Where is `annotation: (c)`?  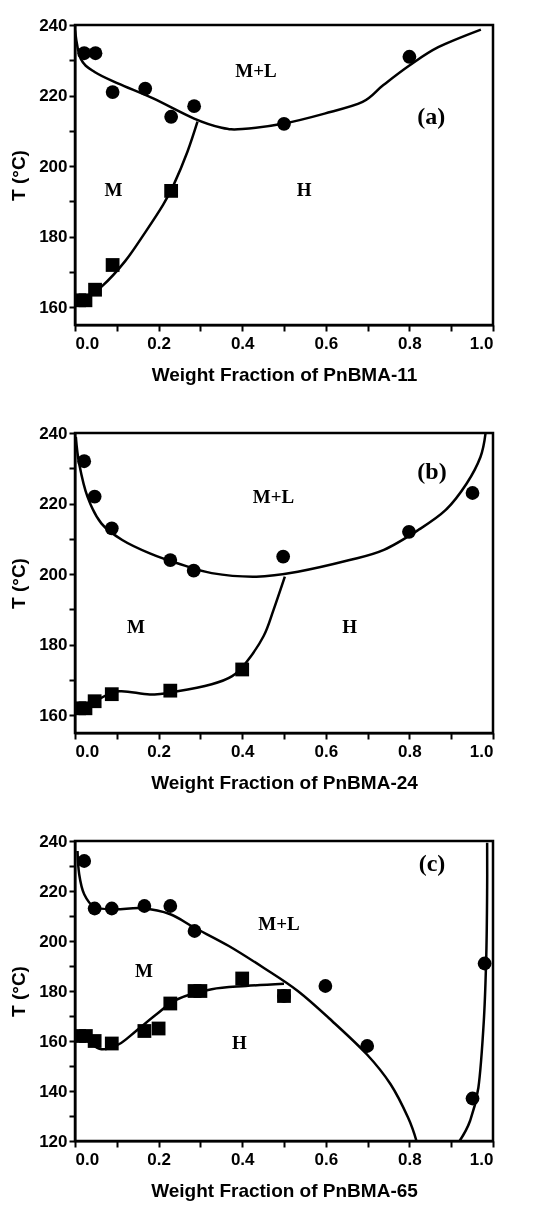 annotation: (c) is located at coordinates (432, 862).